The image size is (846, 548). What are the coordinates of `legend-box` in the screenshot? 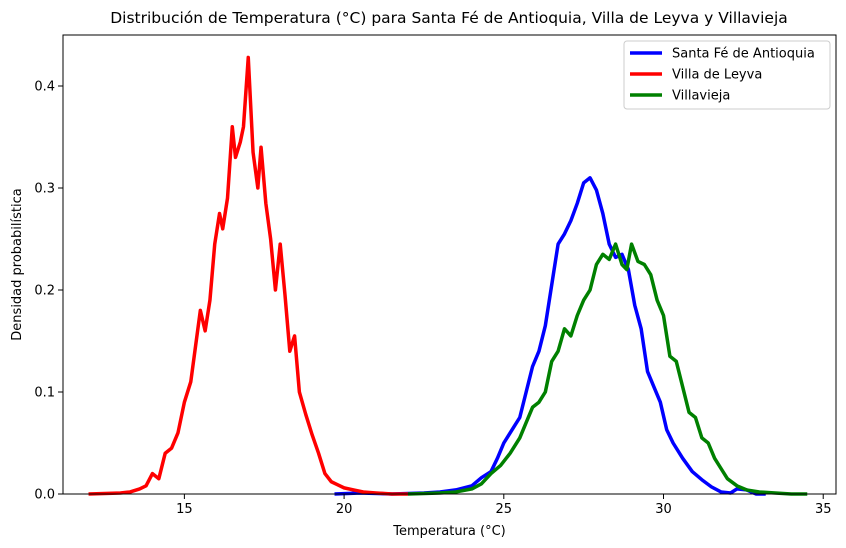 It's located at (727, 75).